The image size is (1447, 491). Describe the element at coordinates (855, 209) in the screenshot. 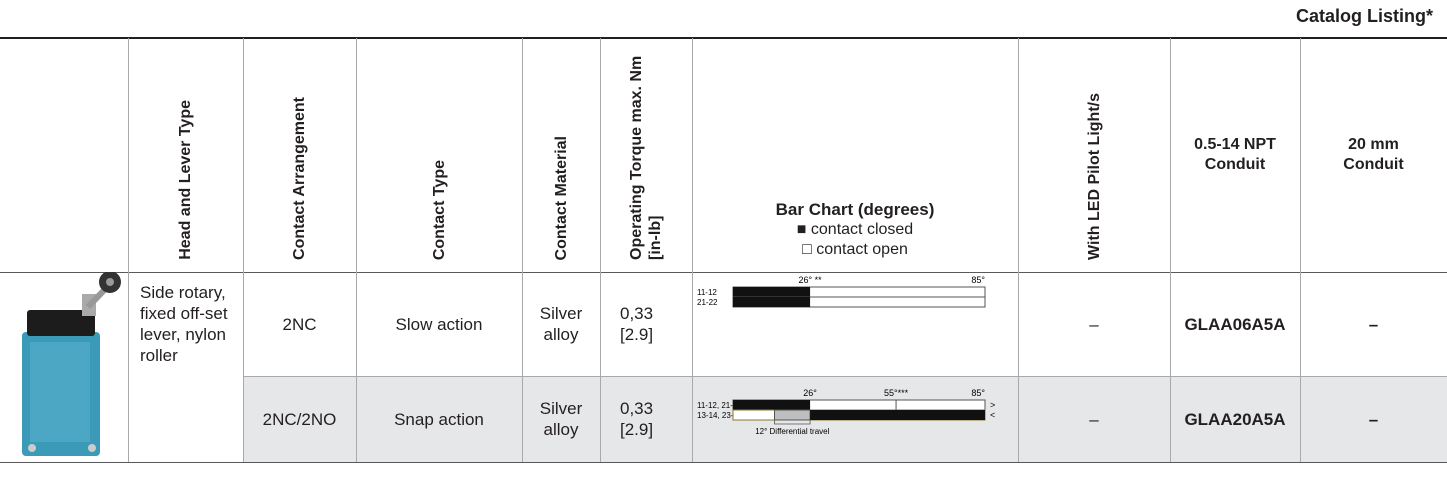

I see `bar-chart-title: Bar Chart (degrees)` at that location.